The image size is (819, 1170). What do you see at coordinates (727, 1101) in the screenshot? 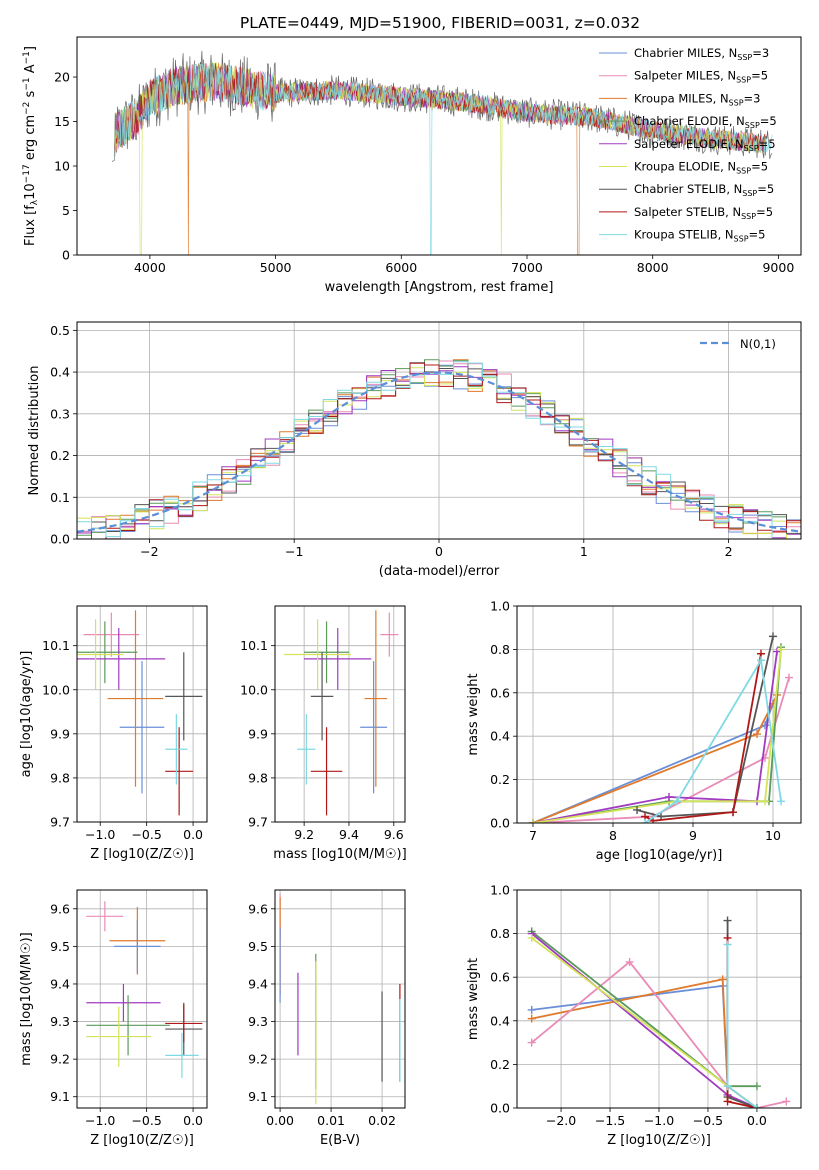
I see `weight-marker-salp_stelib` at bounding box center [727, 1101].